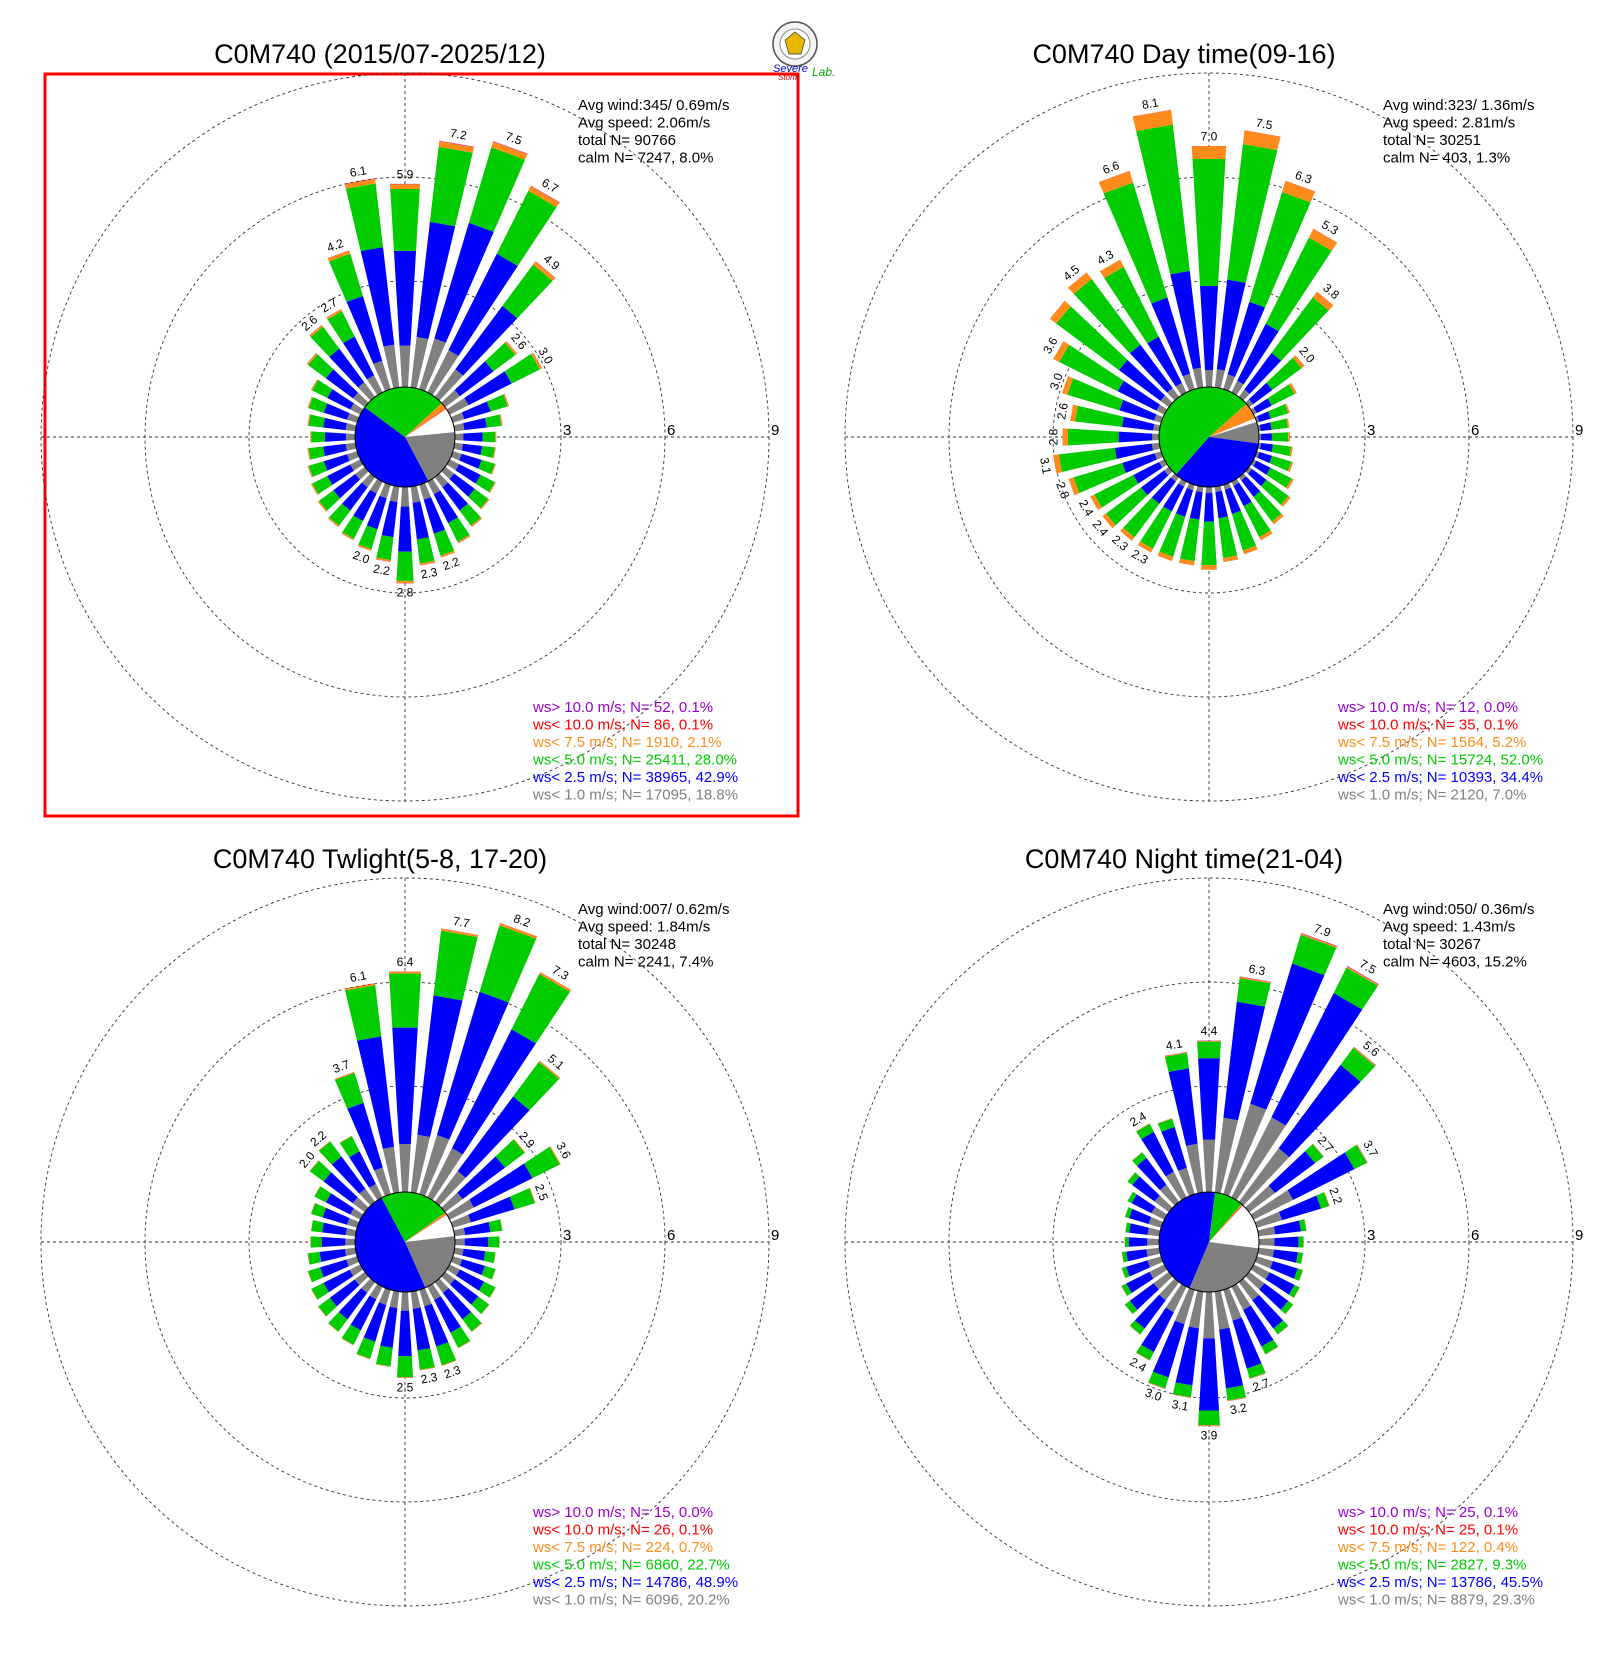 The width and height of the screenshot is (1620, 1665). What do you see at coordinates (335, 245) in the screenshot?
I see `bar-label: 4.2` at bounding box center [335, 245].